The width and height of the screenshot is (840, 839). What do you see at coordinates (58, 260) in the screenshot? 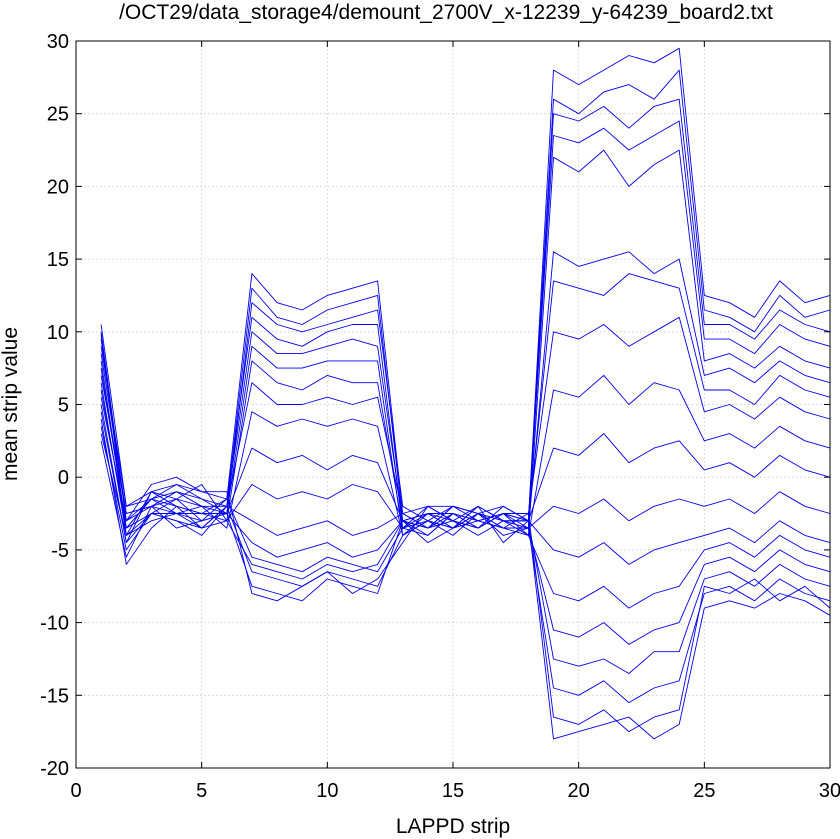
I see `y-tick-label: 15` at bounding box center [58, 260].